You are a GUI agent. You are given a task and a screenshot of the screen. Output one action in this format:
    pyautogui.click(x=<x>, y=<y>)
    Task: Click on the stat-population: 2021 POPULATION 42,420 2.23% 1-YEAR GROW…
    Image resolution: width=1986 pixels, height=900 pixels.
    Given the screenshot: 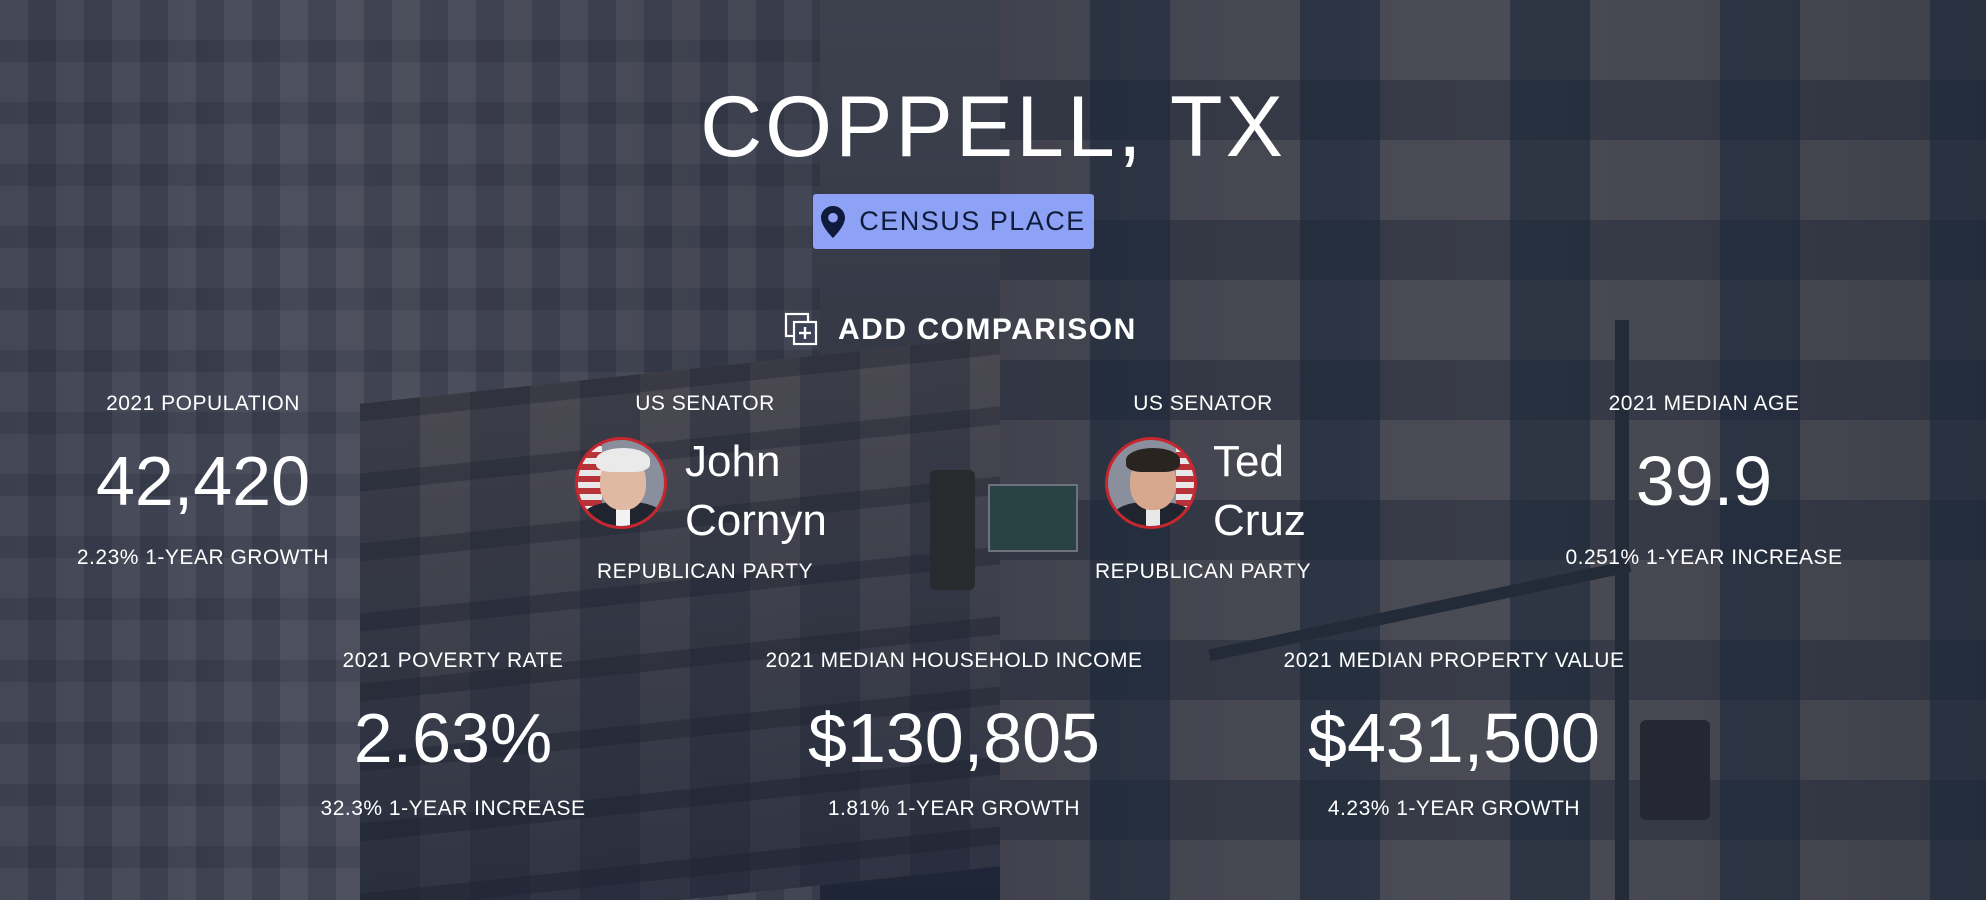 What is the action you would take?
    pyautogui.click(x=203, y=481)
    